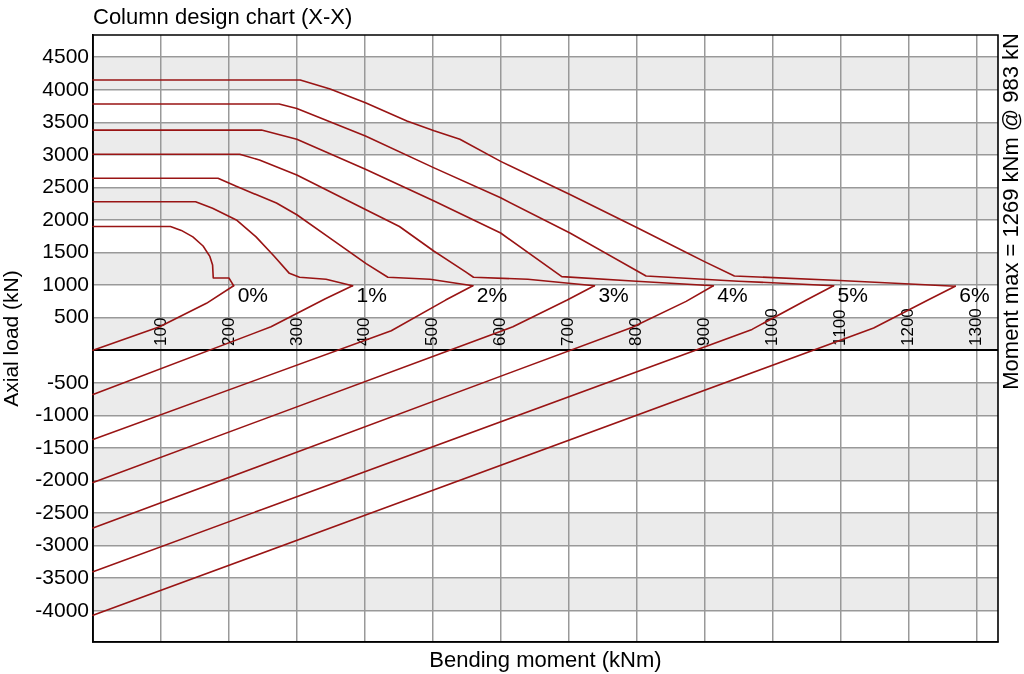  Describe the element at coordinates (65, 153) in the screenshot. I see `y-tick-label: 3000` at that location.